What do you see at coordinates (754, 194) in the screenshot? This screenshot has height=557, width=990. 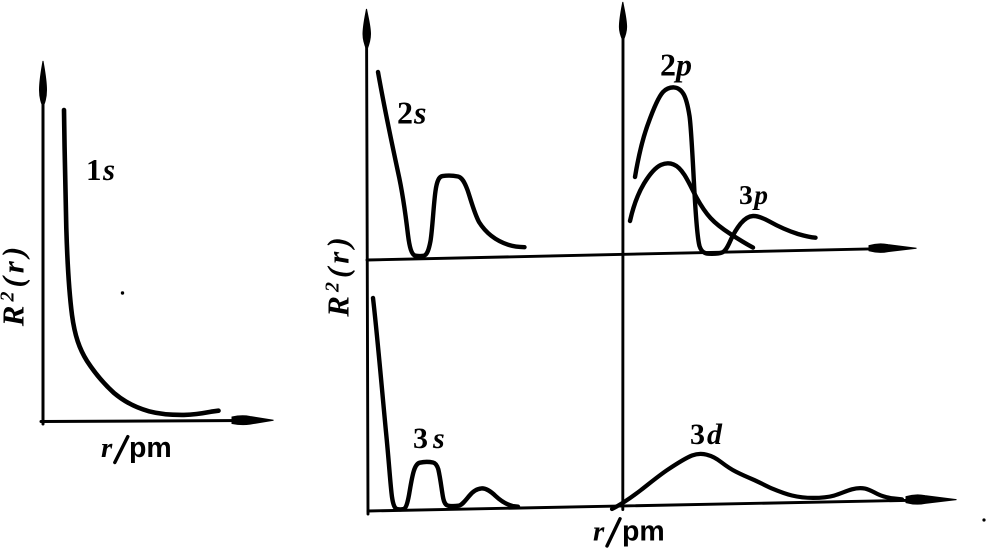 I see `svg-text: 3p` at bounding box center [754, 194].